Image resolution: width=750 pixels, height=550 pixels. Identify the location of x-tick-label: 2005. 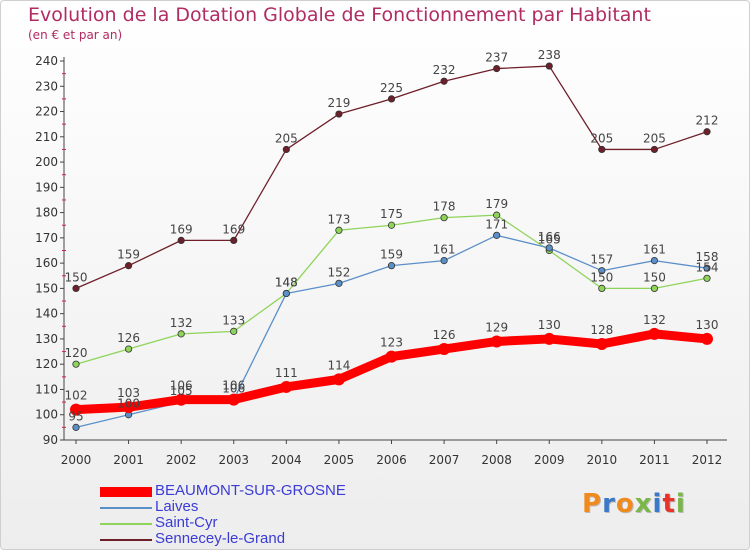
(339, 460).